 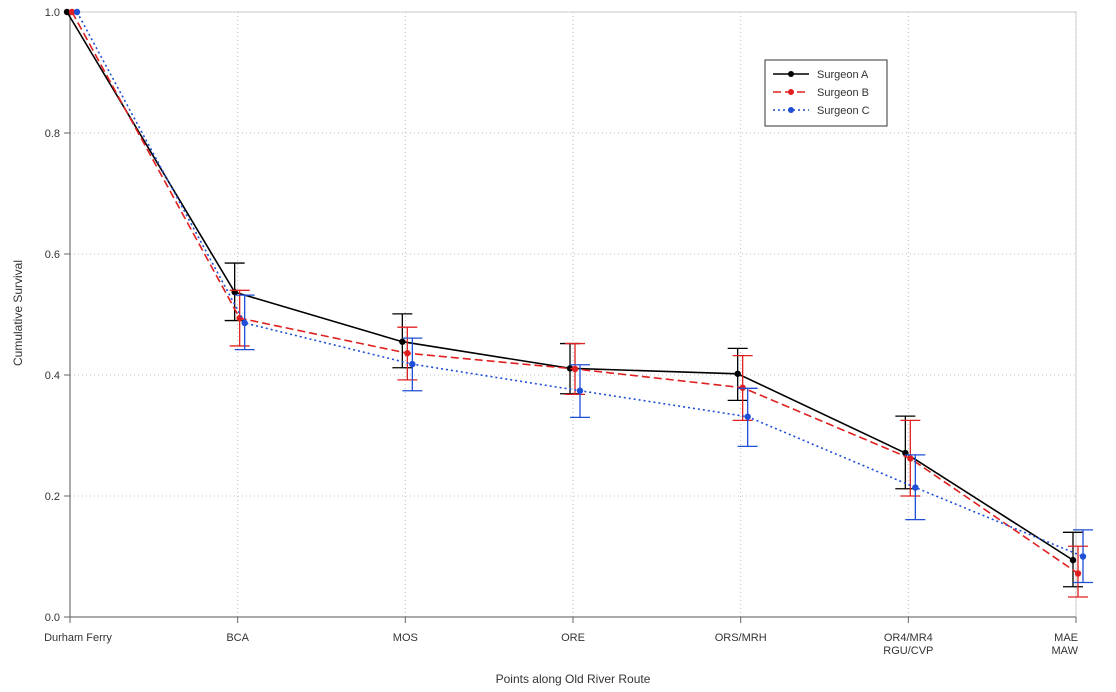 I want to click on y-tick-label: 0.2, so click(x=52, y=497).